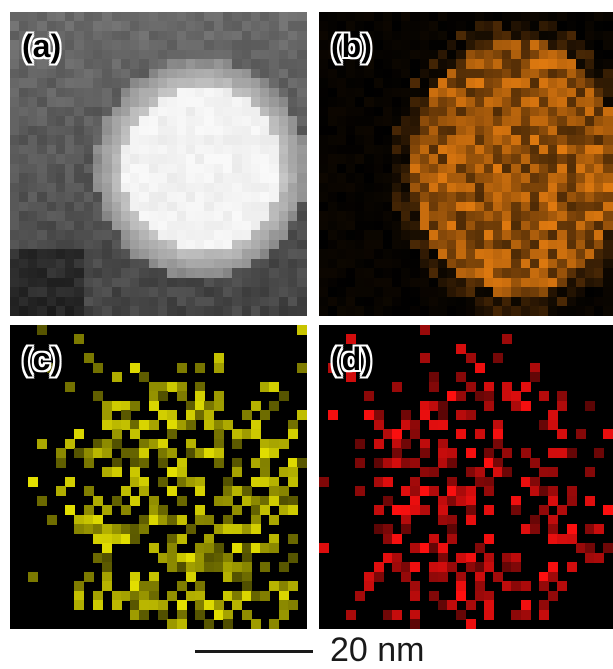 The height and width of the screenshot is (669, 613). What do you see at coordinates (42, 46) in the screenshot?
I see `panel-label-a: (a)` at bounding box center [42, 46].